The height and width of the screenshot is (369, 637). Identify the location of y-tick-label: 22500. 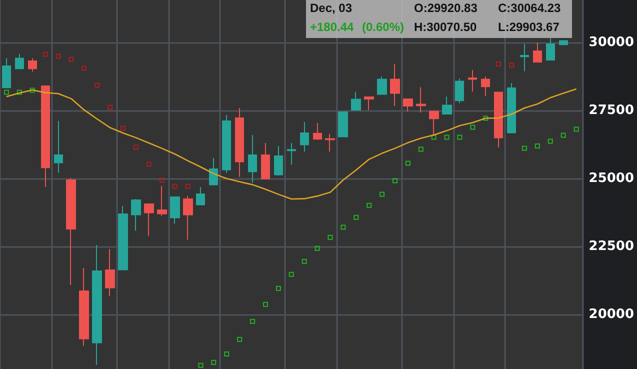
(611, 246).